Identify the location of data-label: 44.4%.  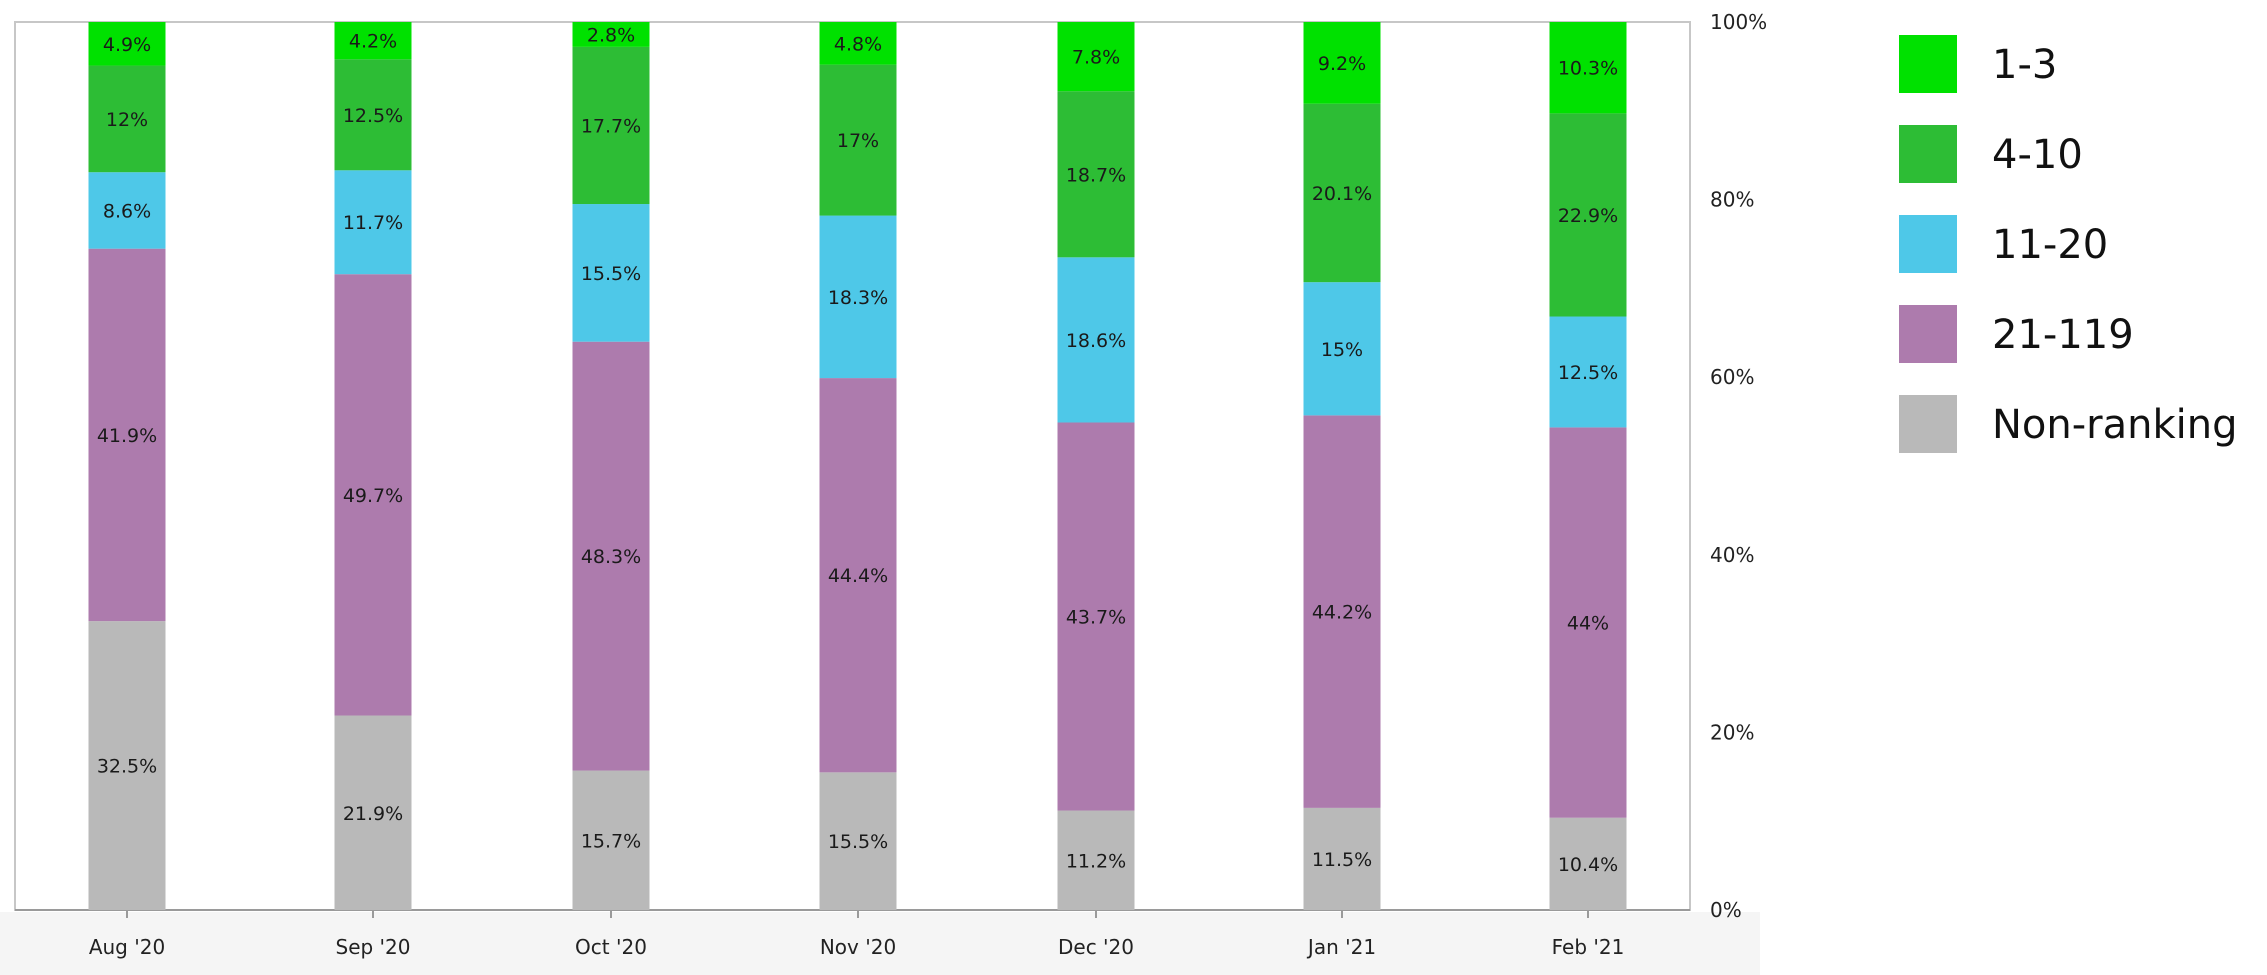
(858, 576).